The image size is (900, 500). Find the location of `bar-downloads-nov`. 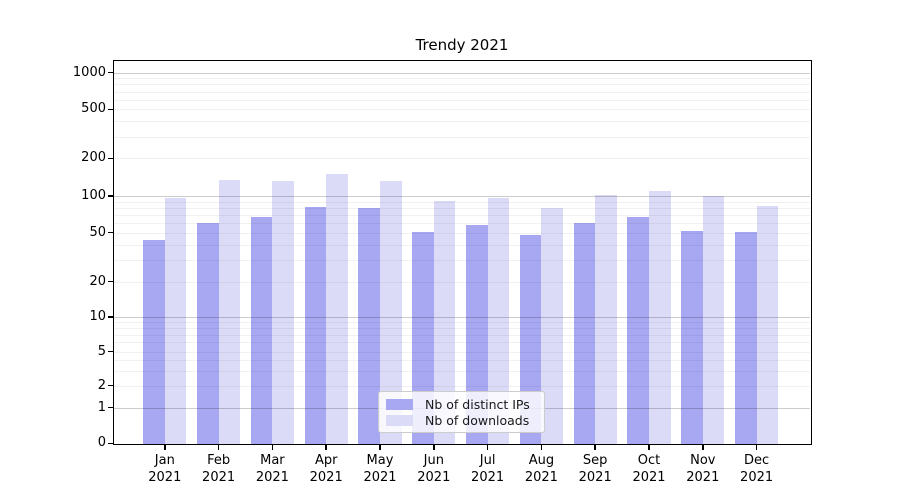

bar-downloads-nov is located at coordinates (713, 320).